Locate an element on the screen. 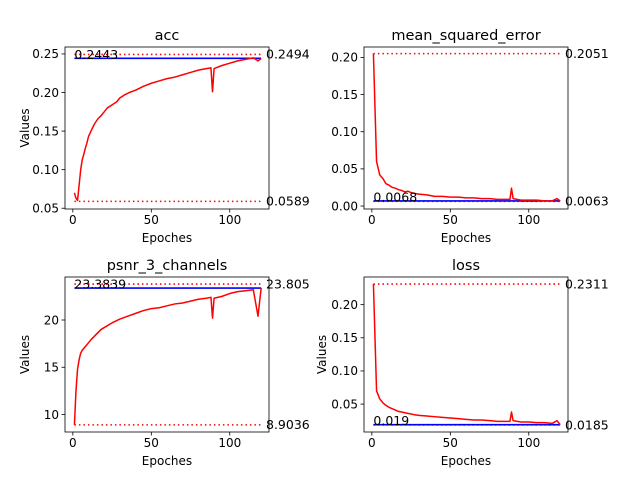  min-value-label: 0.0589 is located at coordinates (288, 201).